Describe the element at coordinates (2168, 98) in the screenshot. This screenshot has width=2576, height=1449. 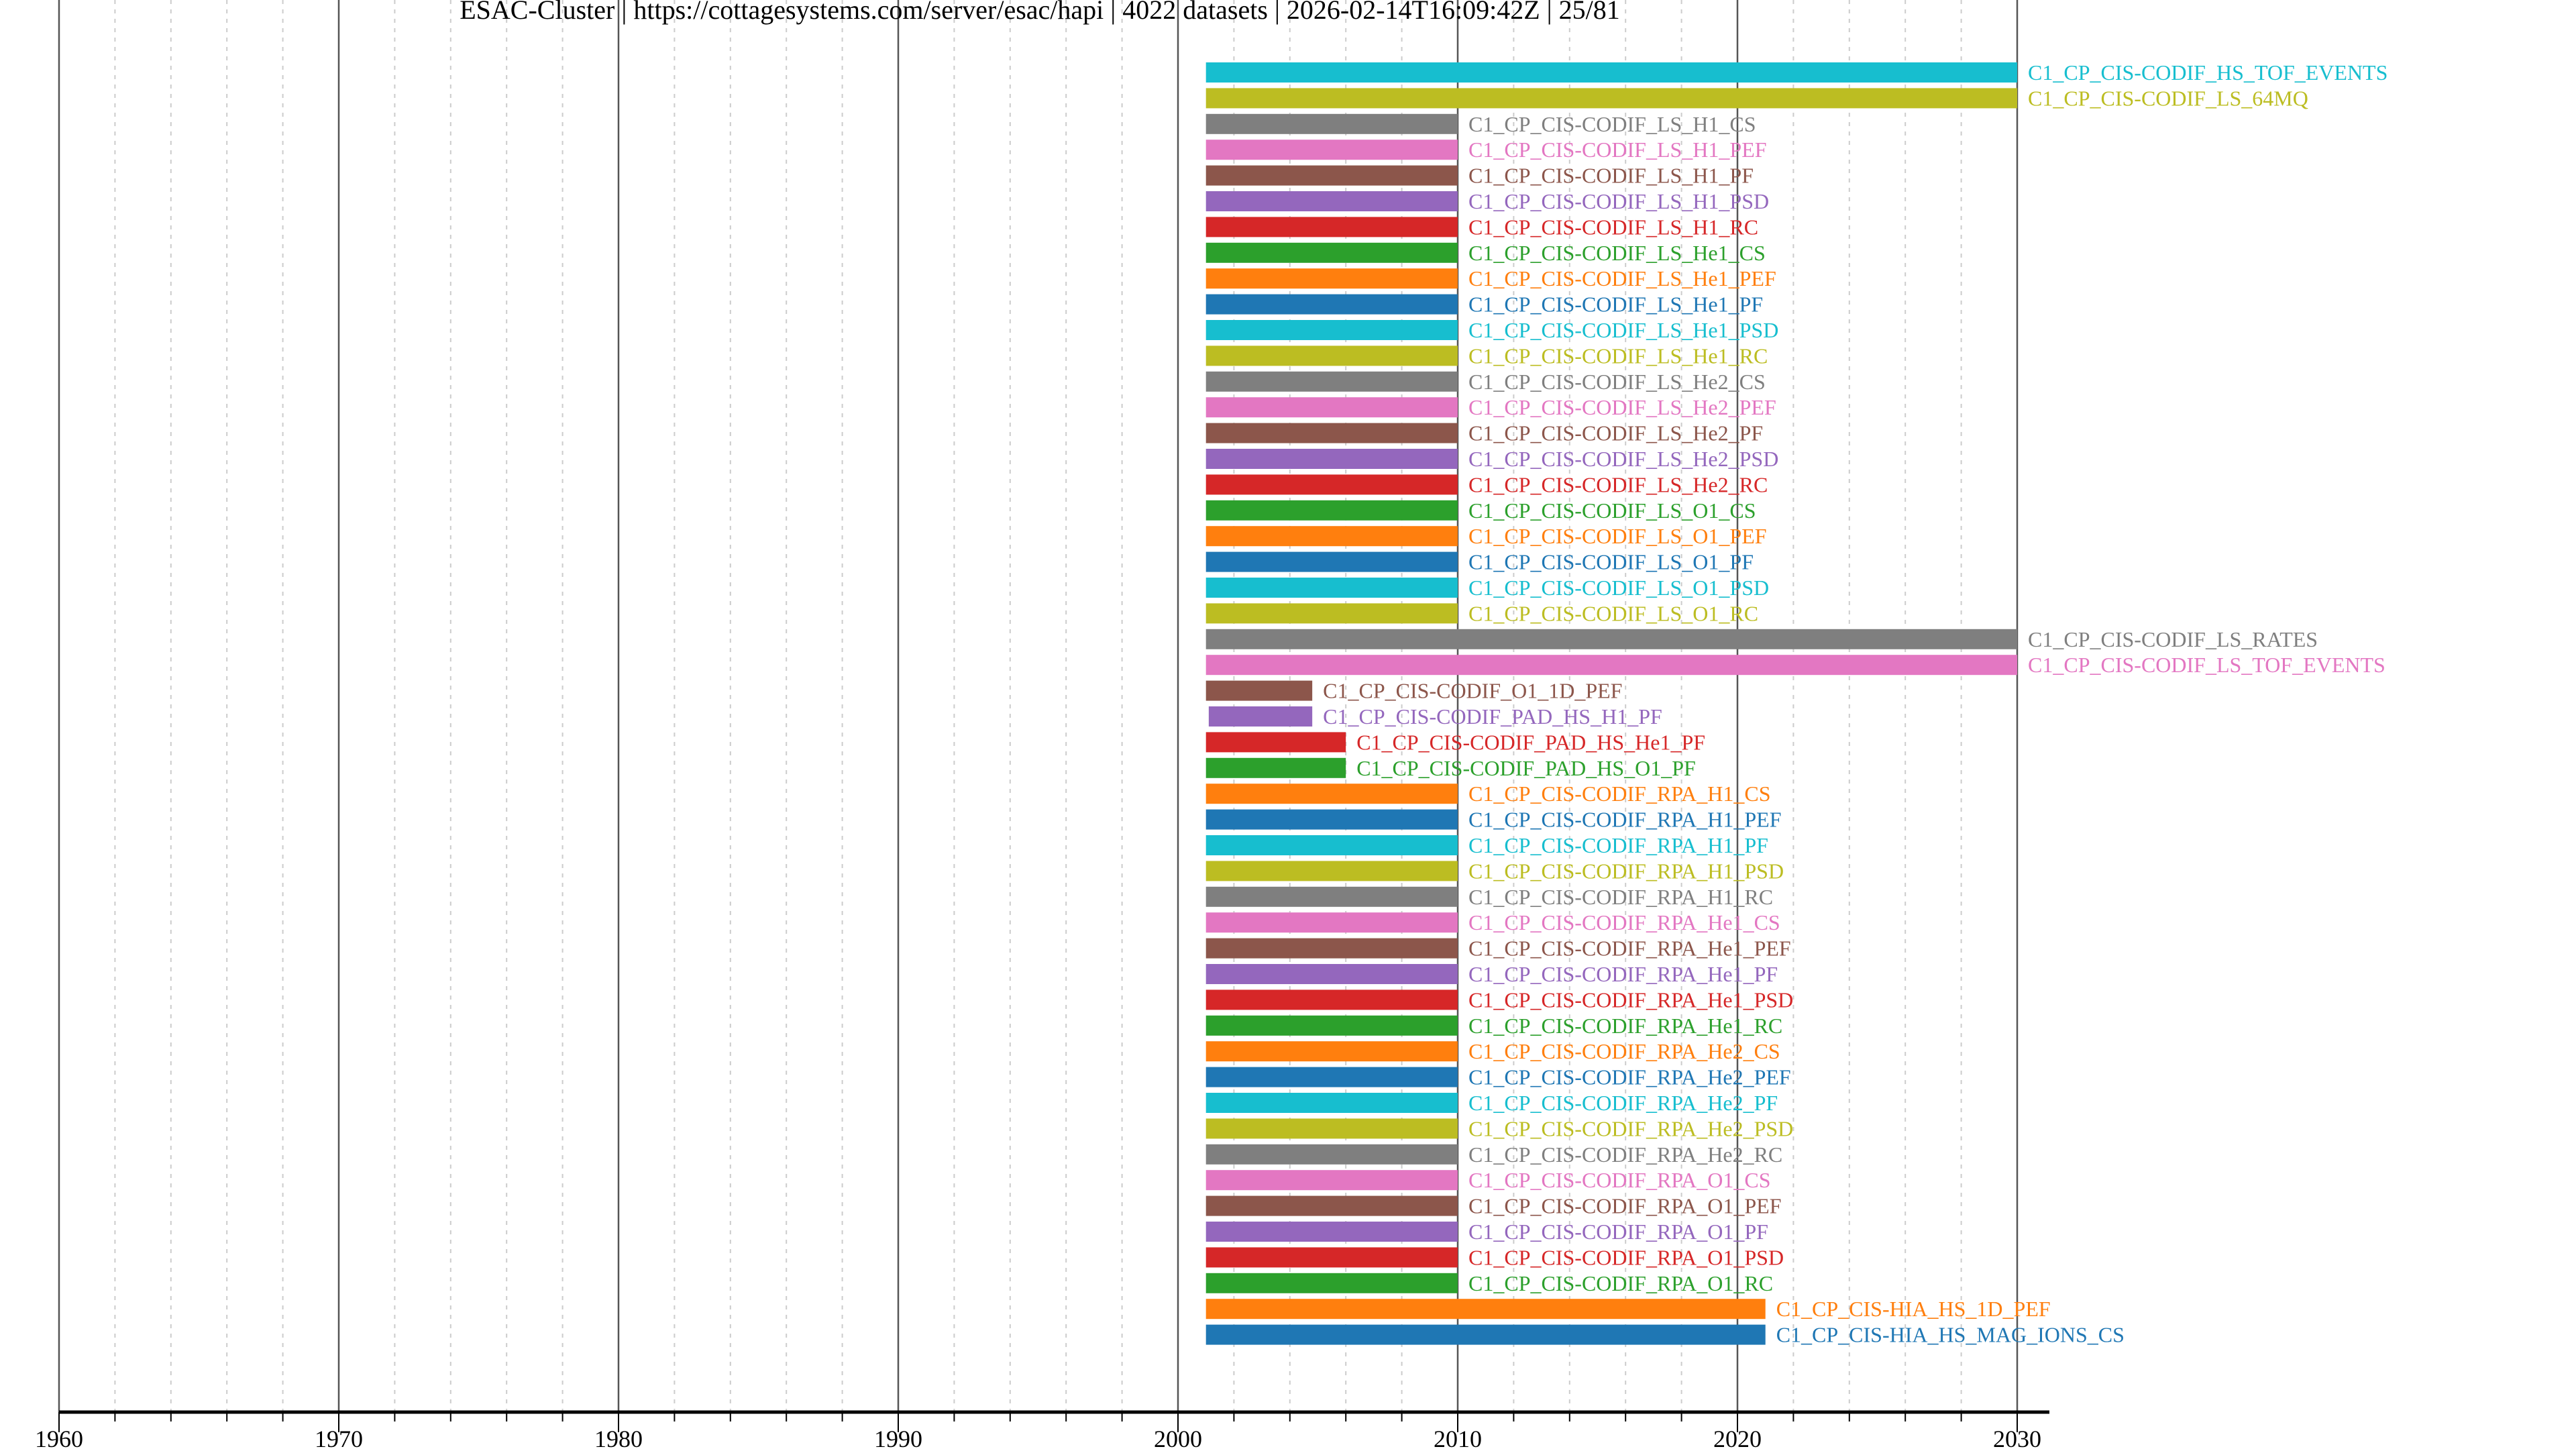
I see `bar-label: C1_CP_CIS-CODIF_LS_64MQ` at that location.